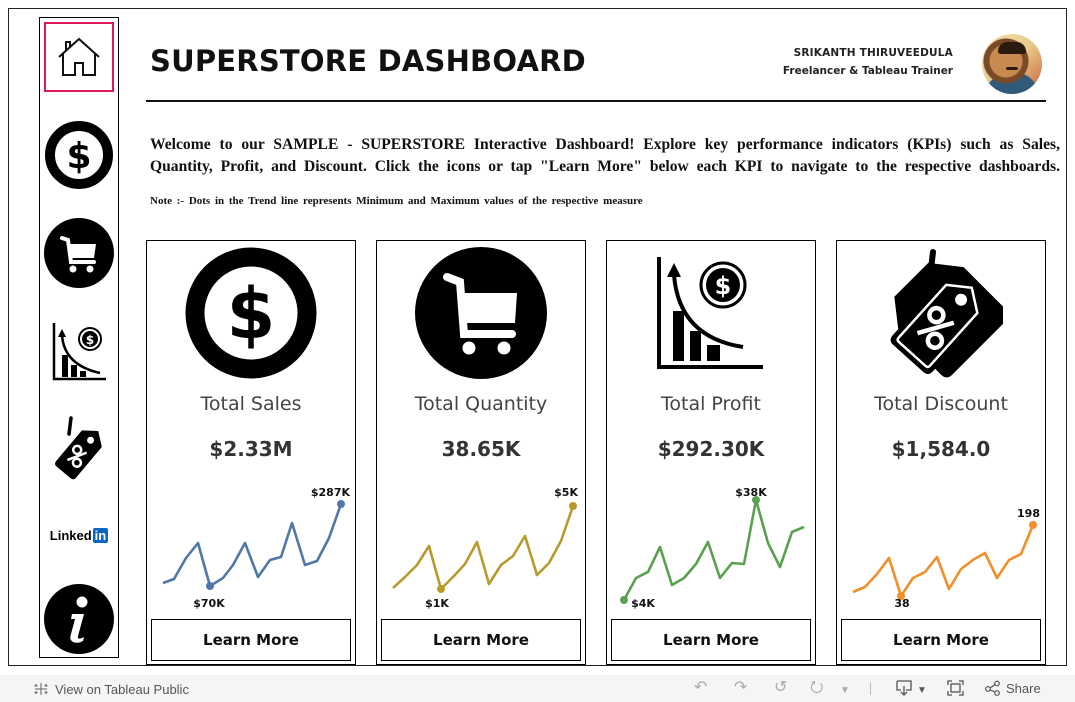 Image resolution: width=1075 pixels, height=702 pixels. What do you see at coordinates (711, 449) in the screenshot?
I see `kpi-value: $292.30K` at bounding box center [711, 449].